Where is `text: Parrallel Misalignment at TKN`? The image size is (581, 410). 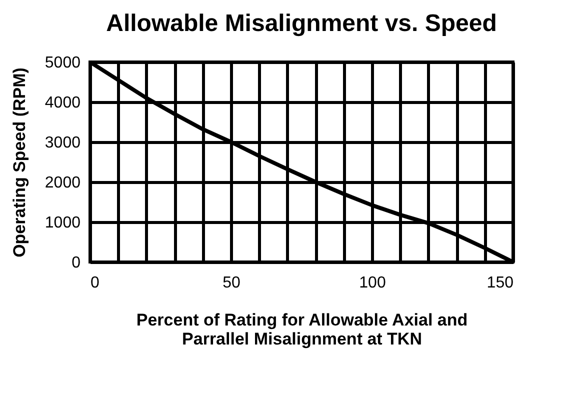
text: Parrallel Misalignment at TKN is located at coordinates (302, 339).